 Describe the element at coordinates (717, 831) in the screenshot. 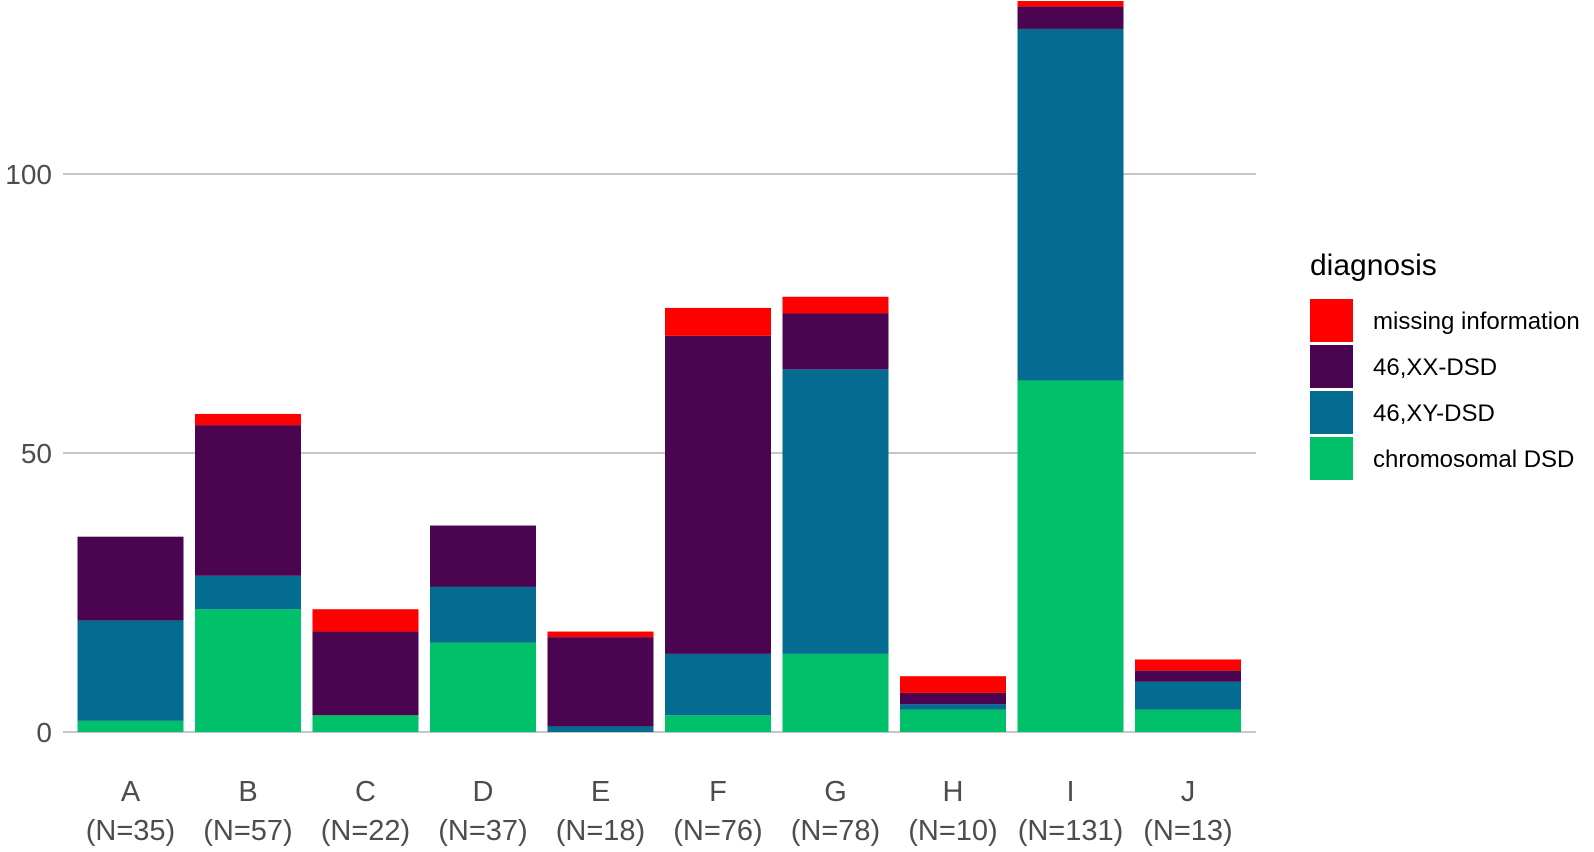

I see `x-tick-sublabel: (N=76)` at that location.